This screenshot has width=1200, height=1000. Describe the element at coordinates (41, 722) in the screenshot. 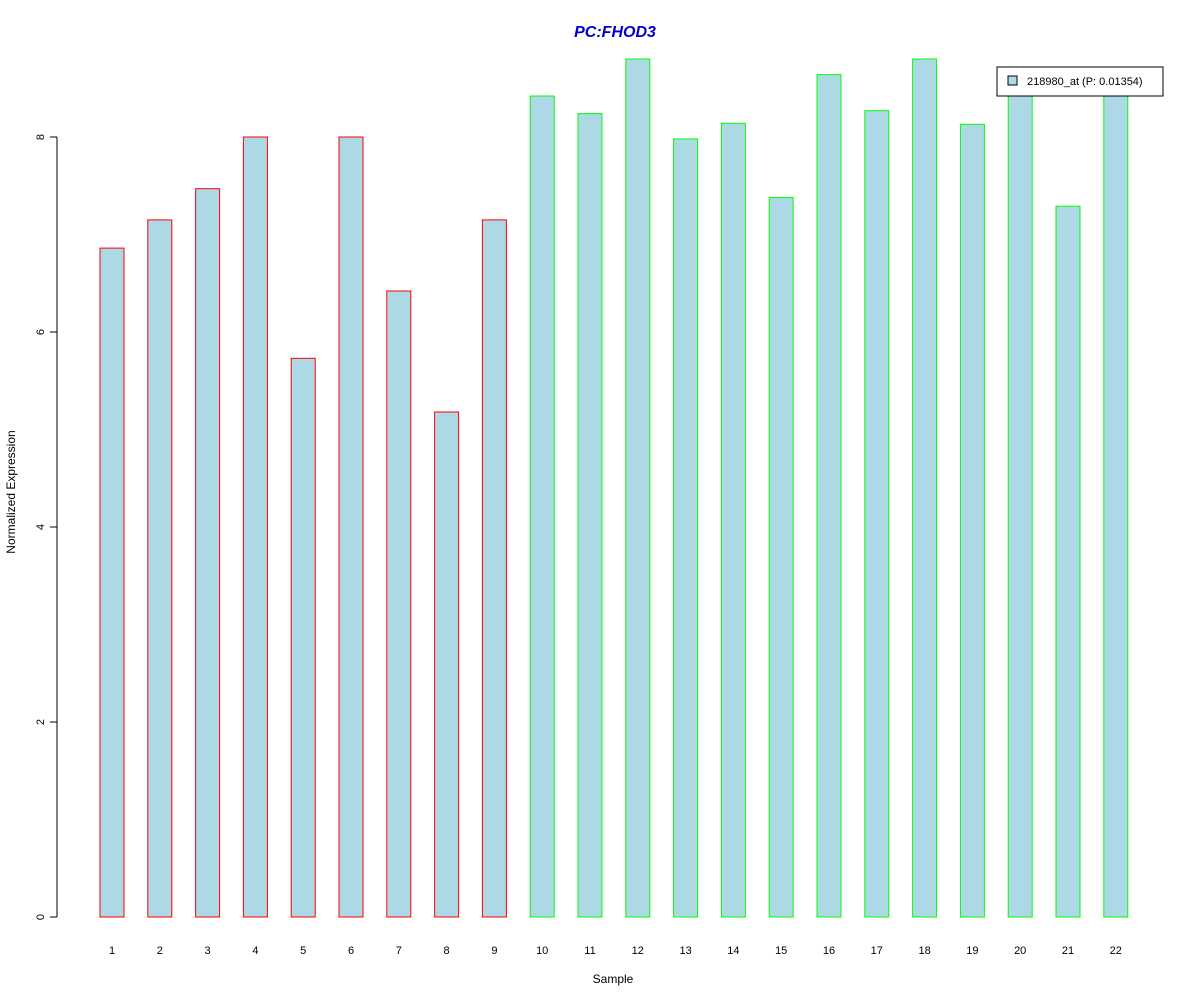

I see `y-tick-label: 2` at that location.